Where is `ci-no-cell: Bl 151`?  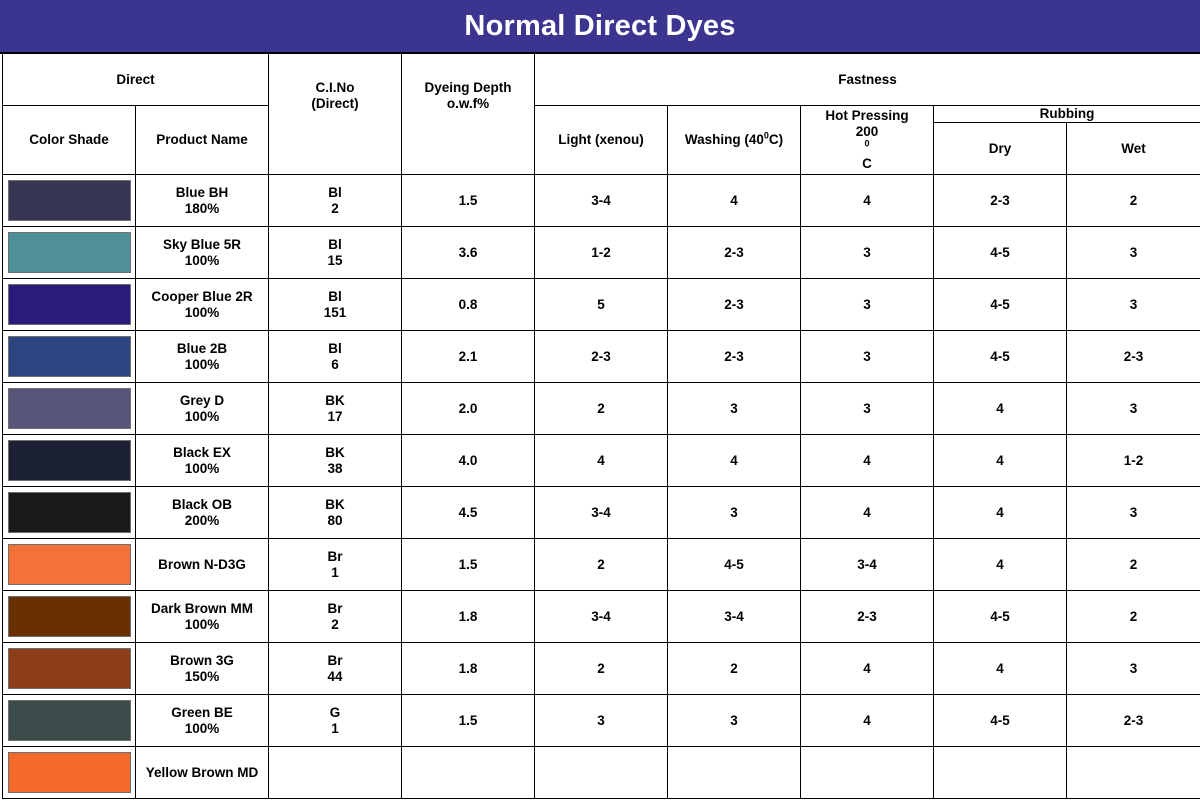
ci-no-cell: Bl 151 is located at coordinates (335, 304).